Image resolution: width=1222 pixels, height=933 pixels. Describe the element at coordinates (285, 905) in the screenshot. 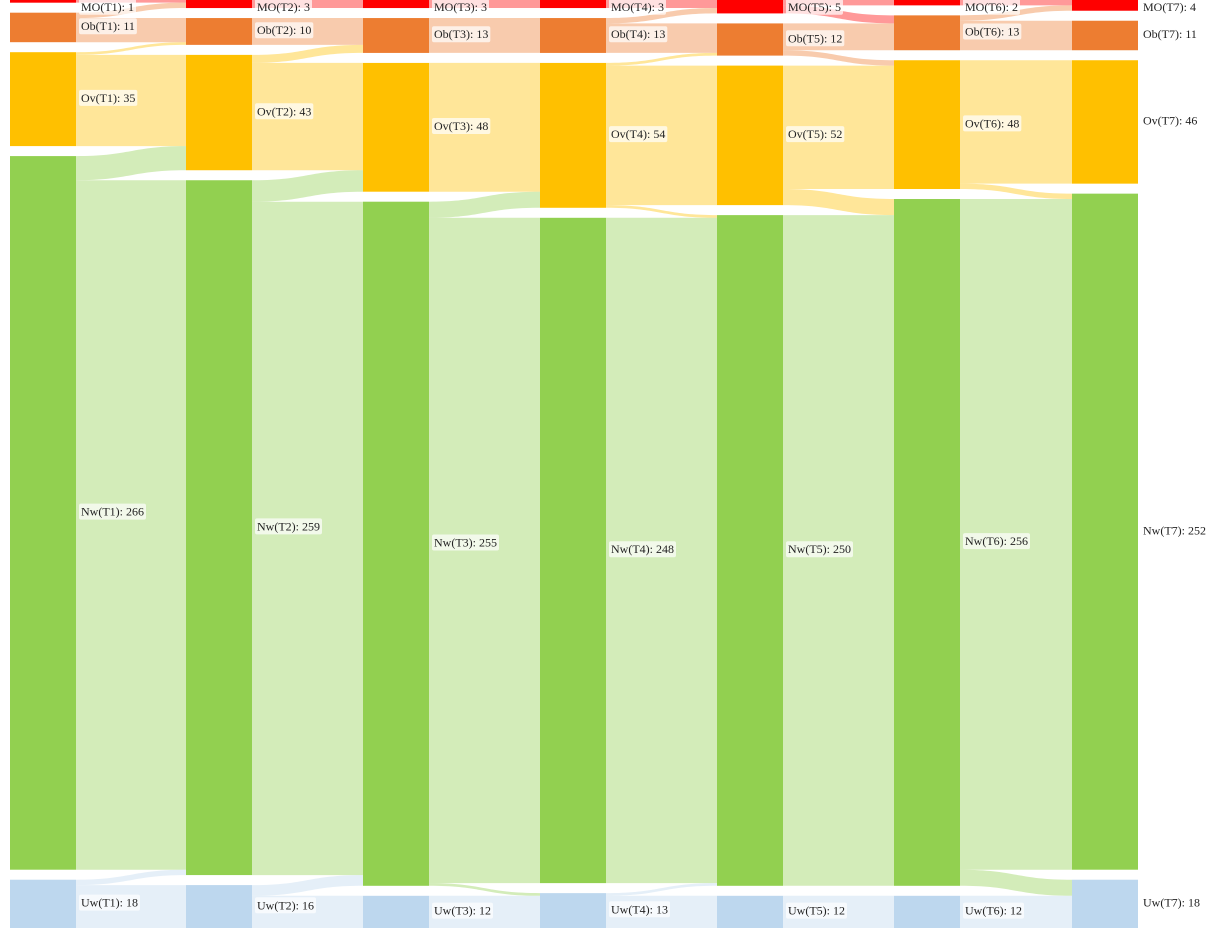

I see `node-label: Uw(T2): 16` at that location.